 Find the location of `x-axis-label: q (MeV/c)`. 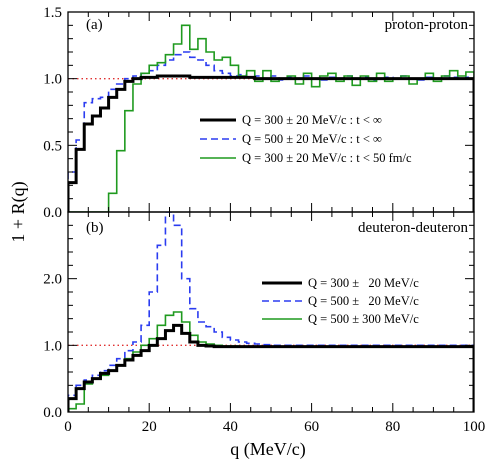

x-axis-label: q (MeV/c) is located at coordinates (267, 449).